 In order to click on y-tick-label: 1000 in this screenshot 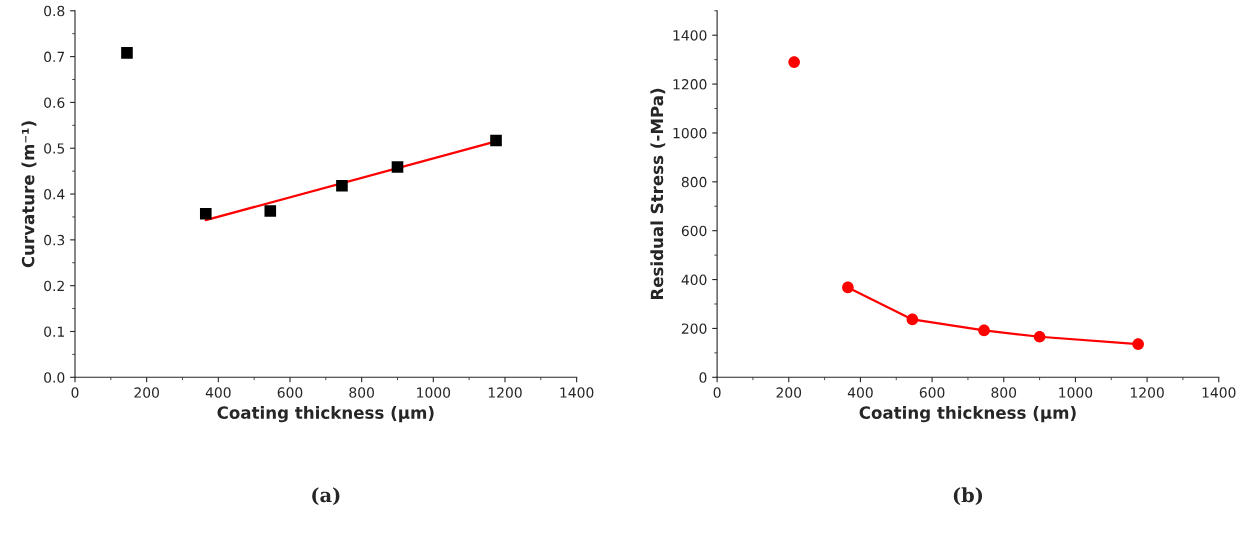, I will do `click(690, 133)`.